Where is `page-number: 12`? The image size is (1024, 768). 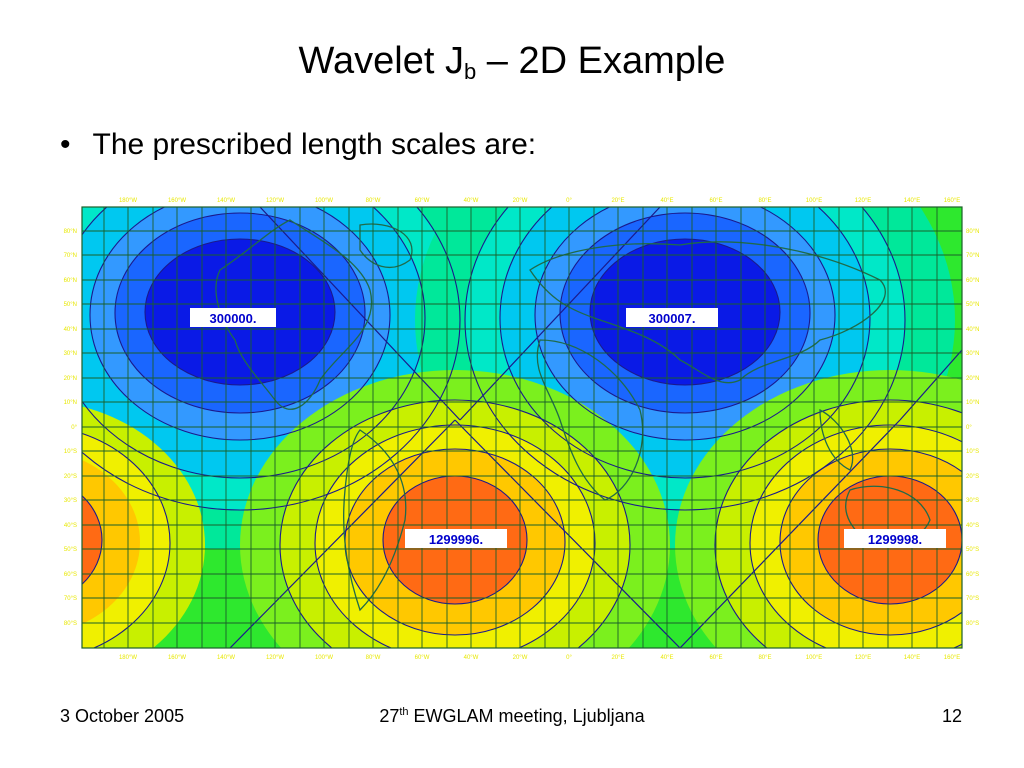 page-number: 12 is located at coordinates (951, 716).